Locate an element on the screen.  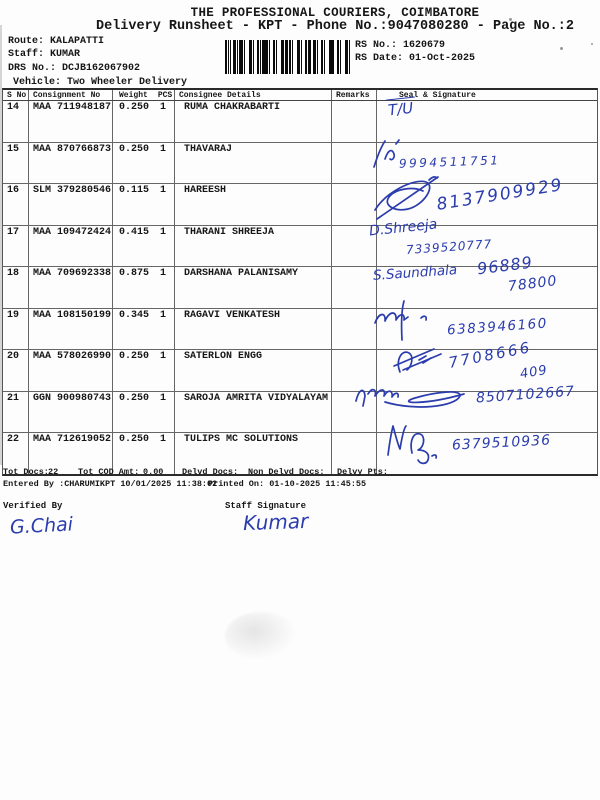
cell-weight: 0.875 is located at coordinates (134, 273).